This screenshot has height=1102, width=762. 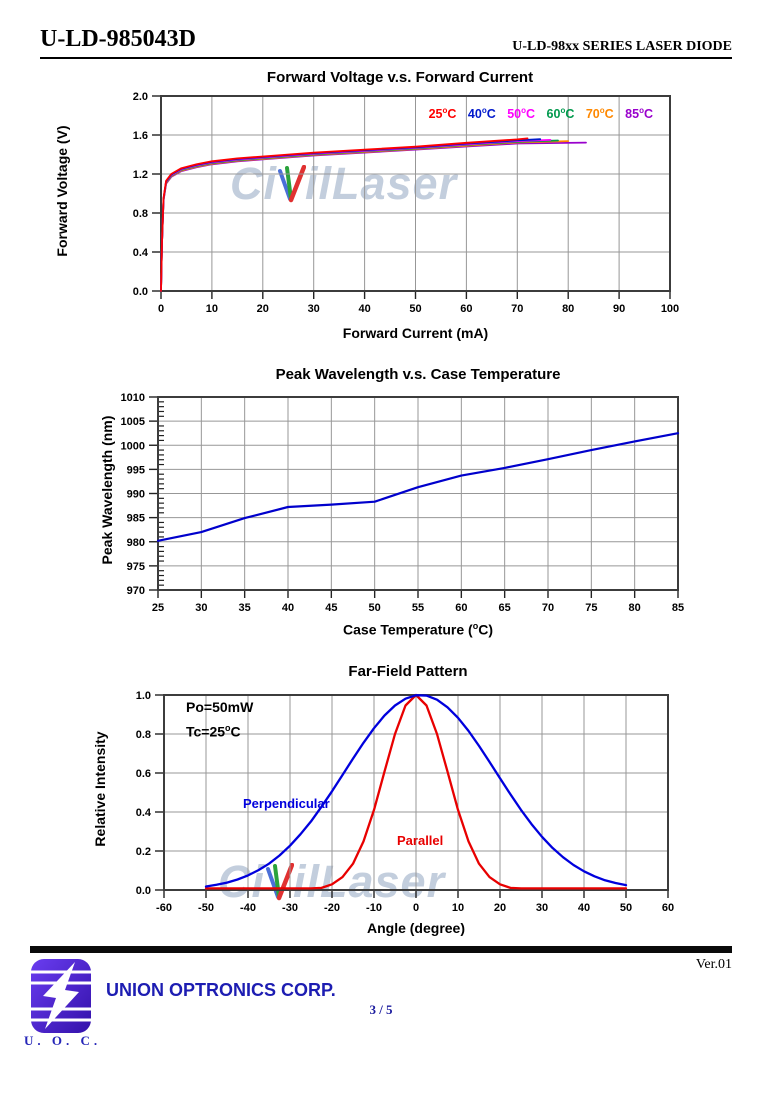 What do you see at coordinates (332, 908) in the screenshot?
I see `svg-text: -20` at bounding box center [332, 908].